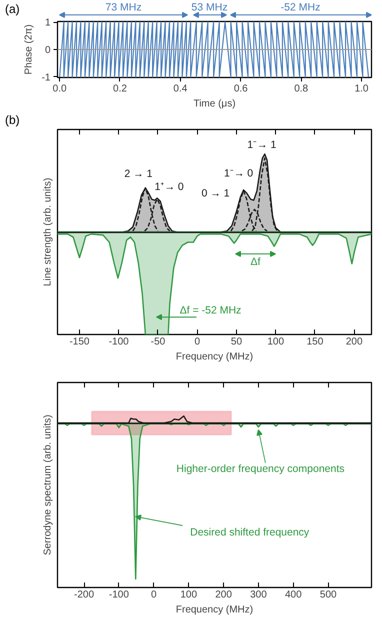 This screenshot has height=618, width=382. I want to click on x-tick-label: 0.6, so click(241, 89).